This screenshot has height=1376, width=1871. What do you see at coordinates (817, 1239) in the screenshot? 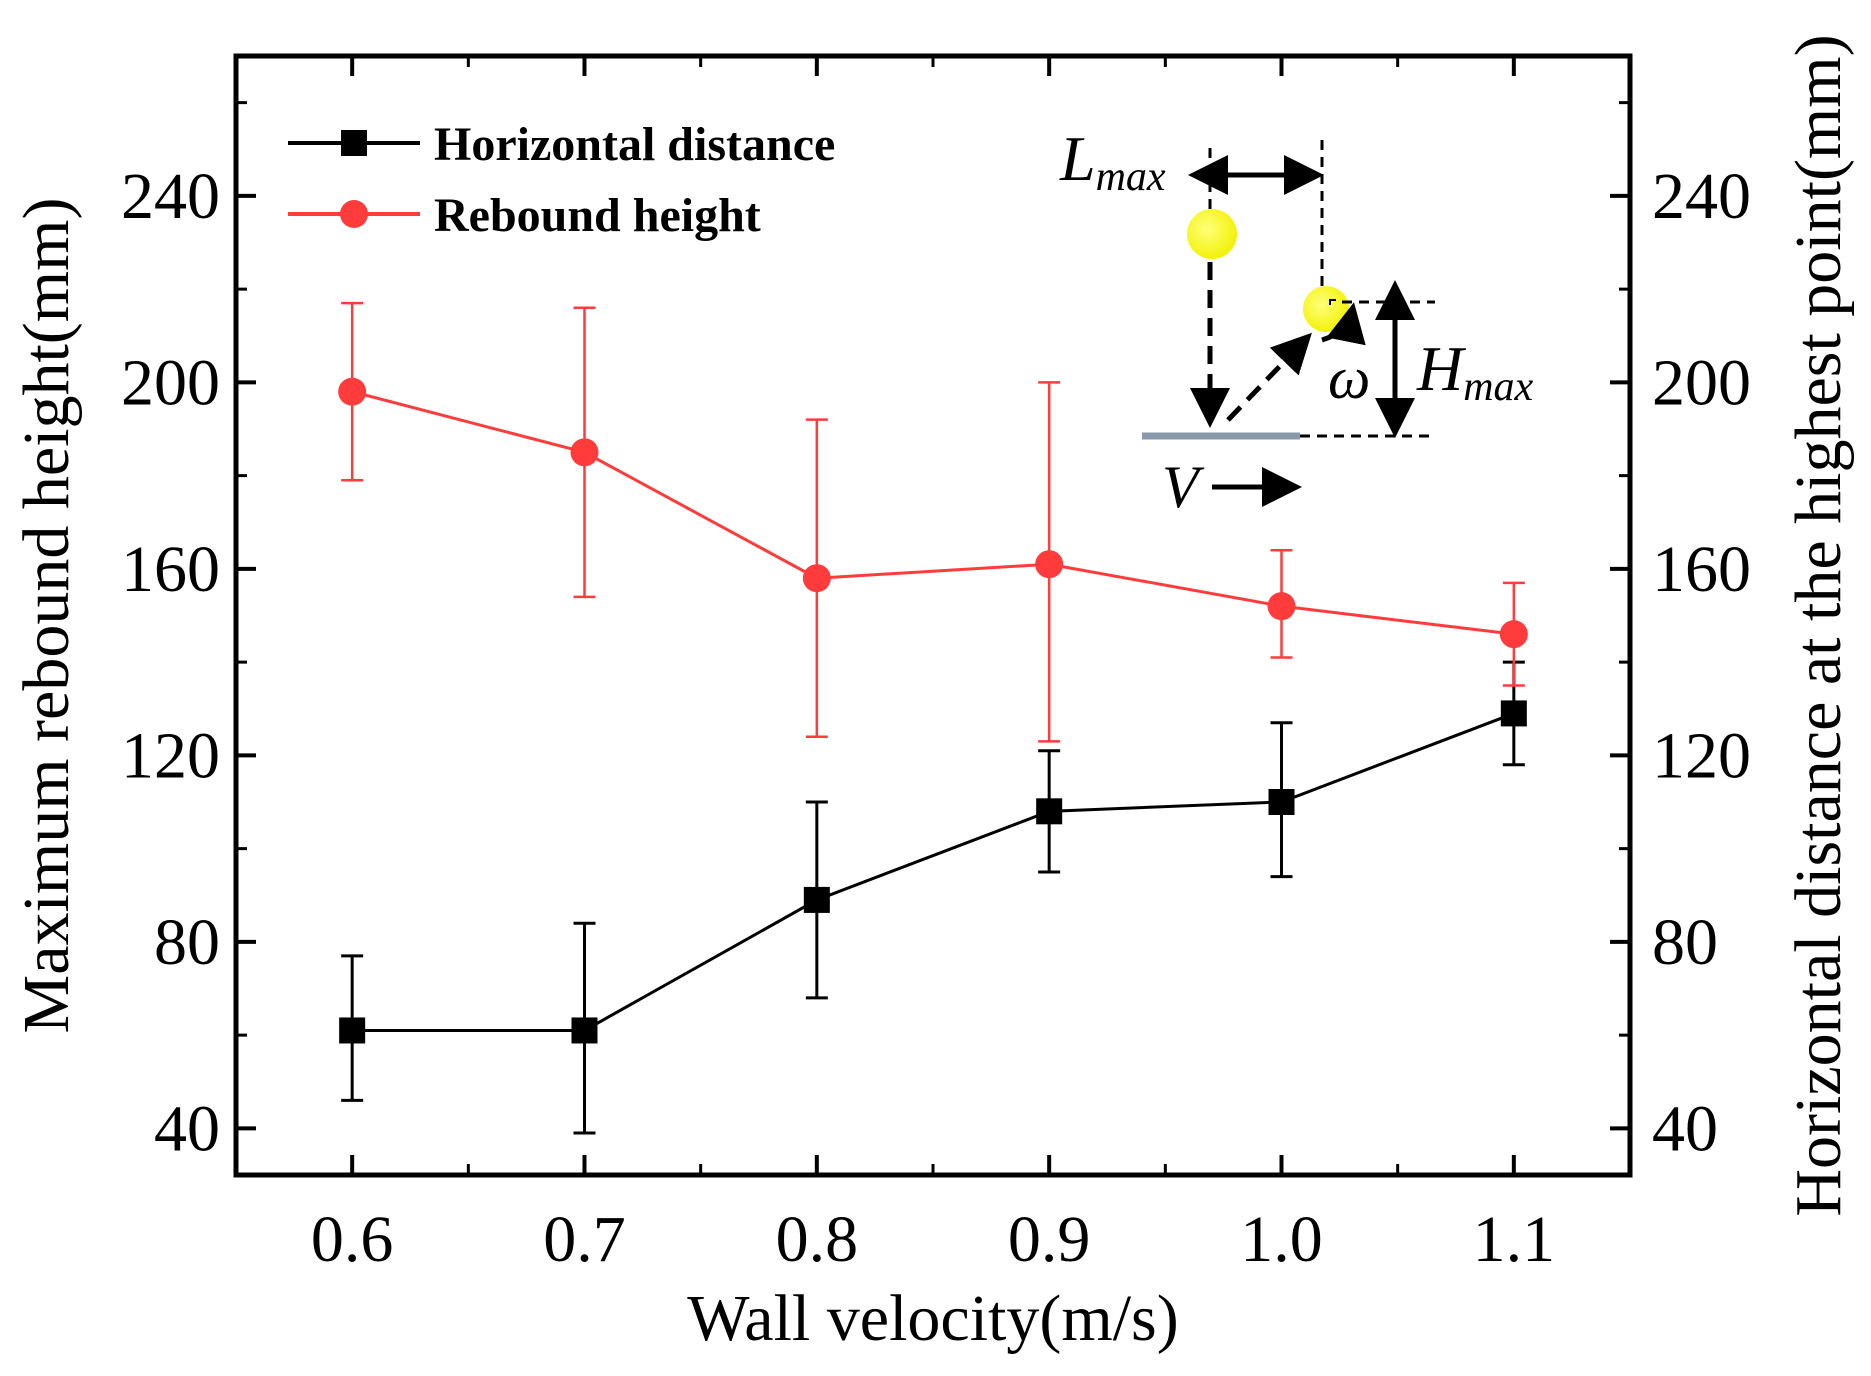
I see `x-tick-label: 0.8` at bounding box center [817, 1239].